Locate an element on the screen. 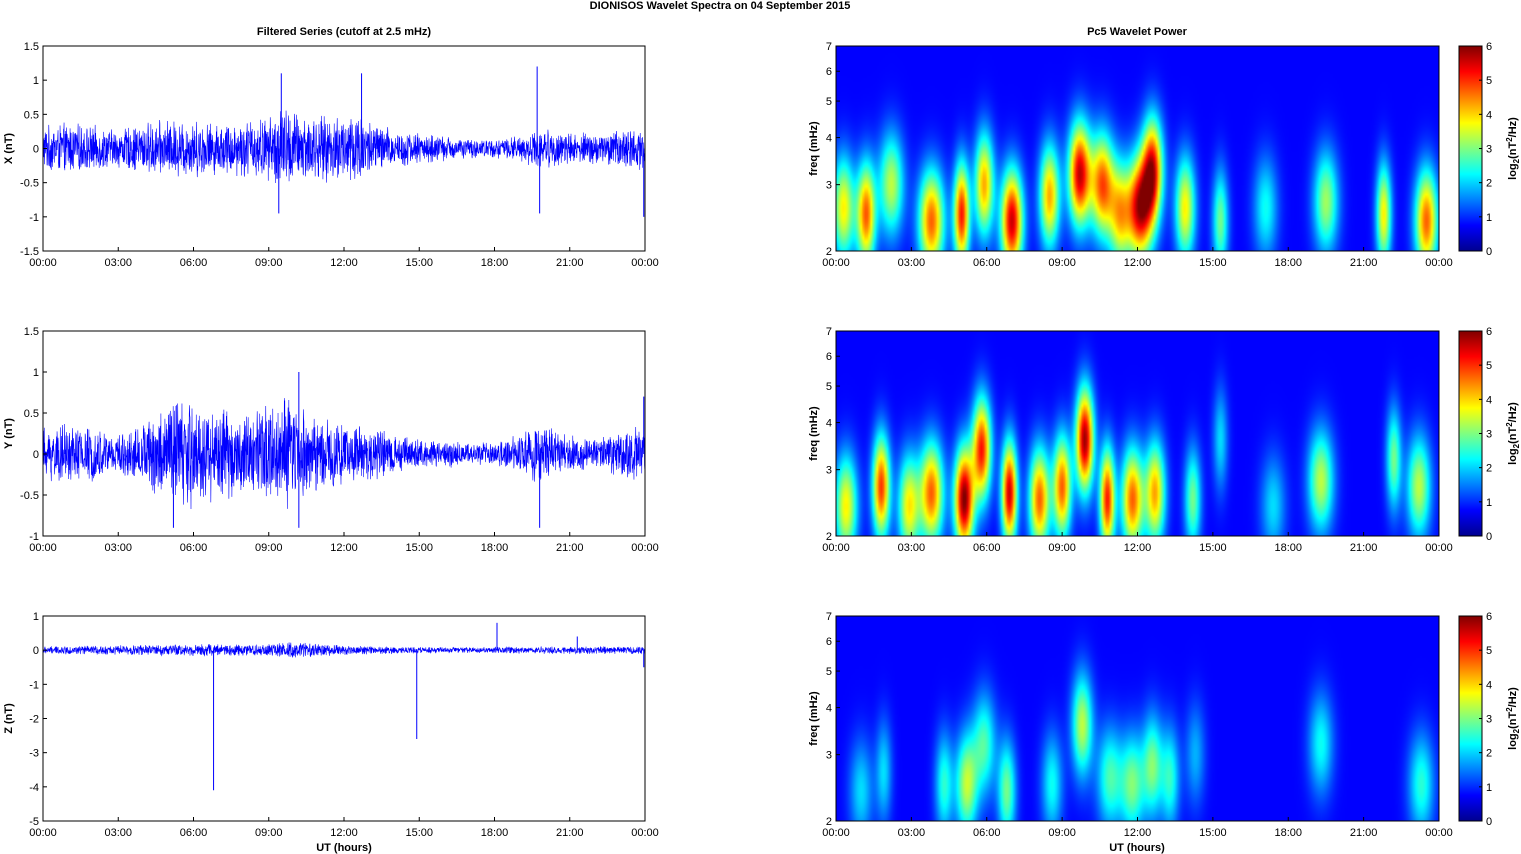 This screenshot has width=1521, height=854. wavelet-y-colorbar-tick-label: 3 is located at coordinates (1489, 435).